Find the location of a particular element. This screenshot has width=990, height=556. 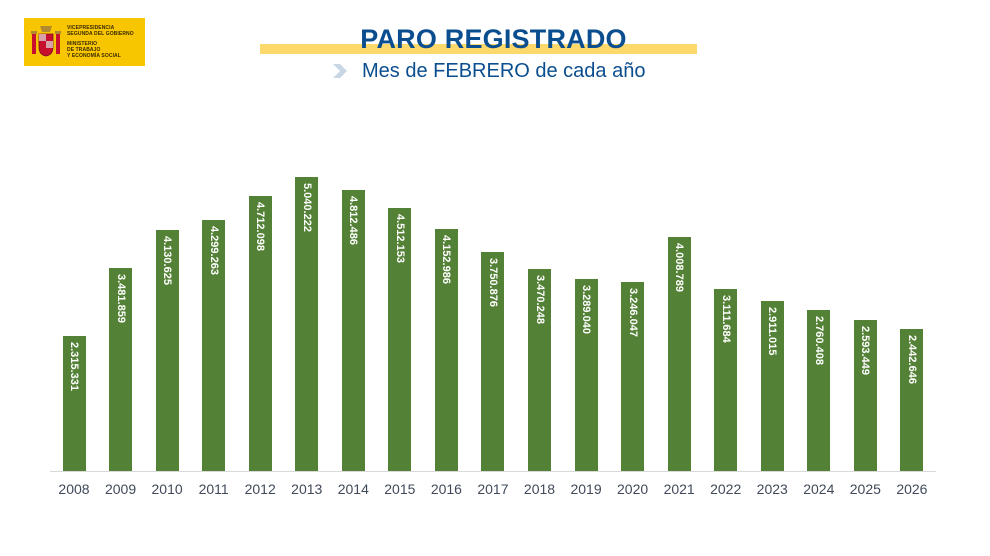

bar-value-label: 3.750.876 is located at coordinates (492, 282).